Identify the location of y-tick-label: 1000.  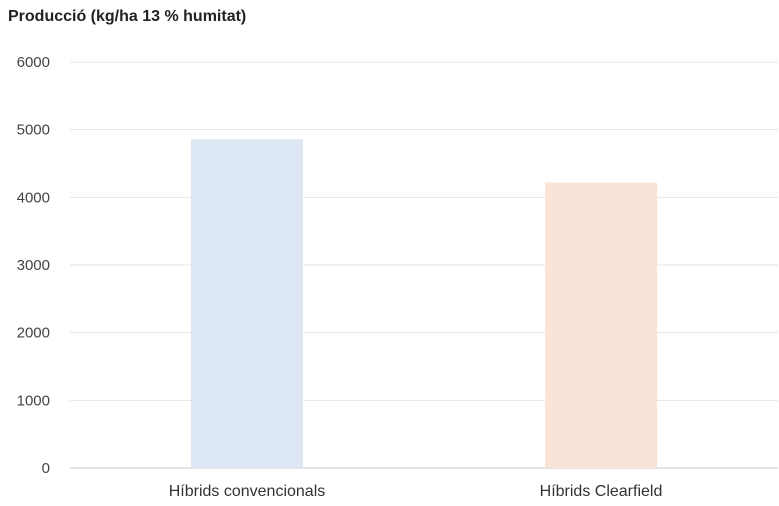
(33, 400).